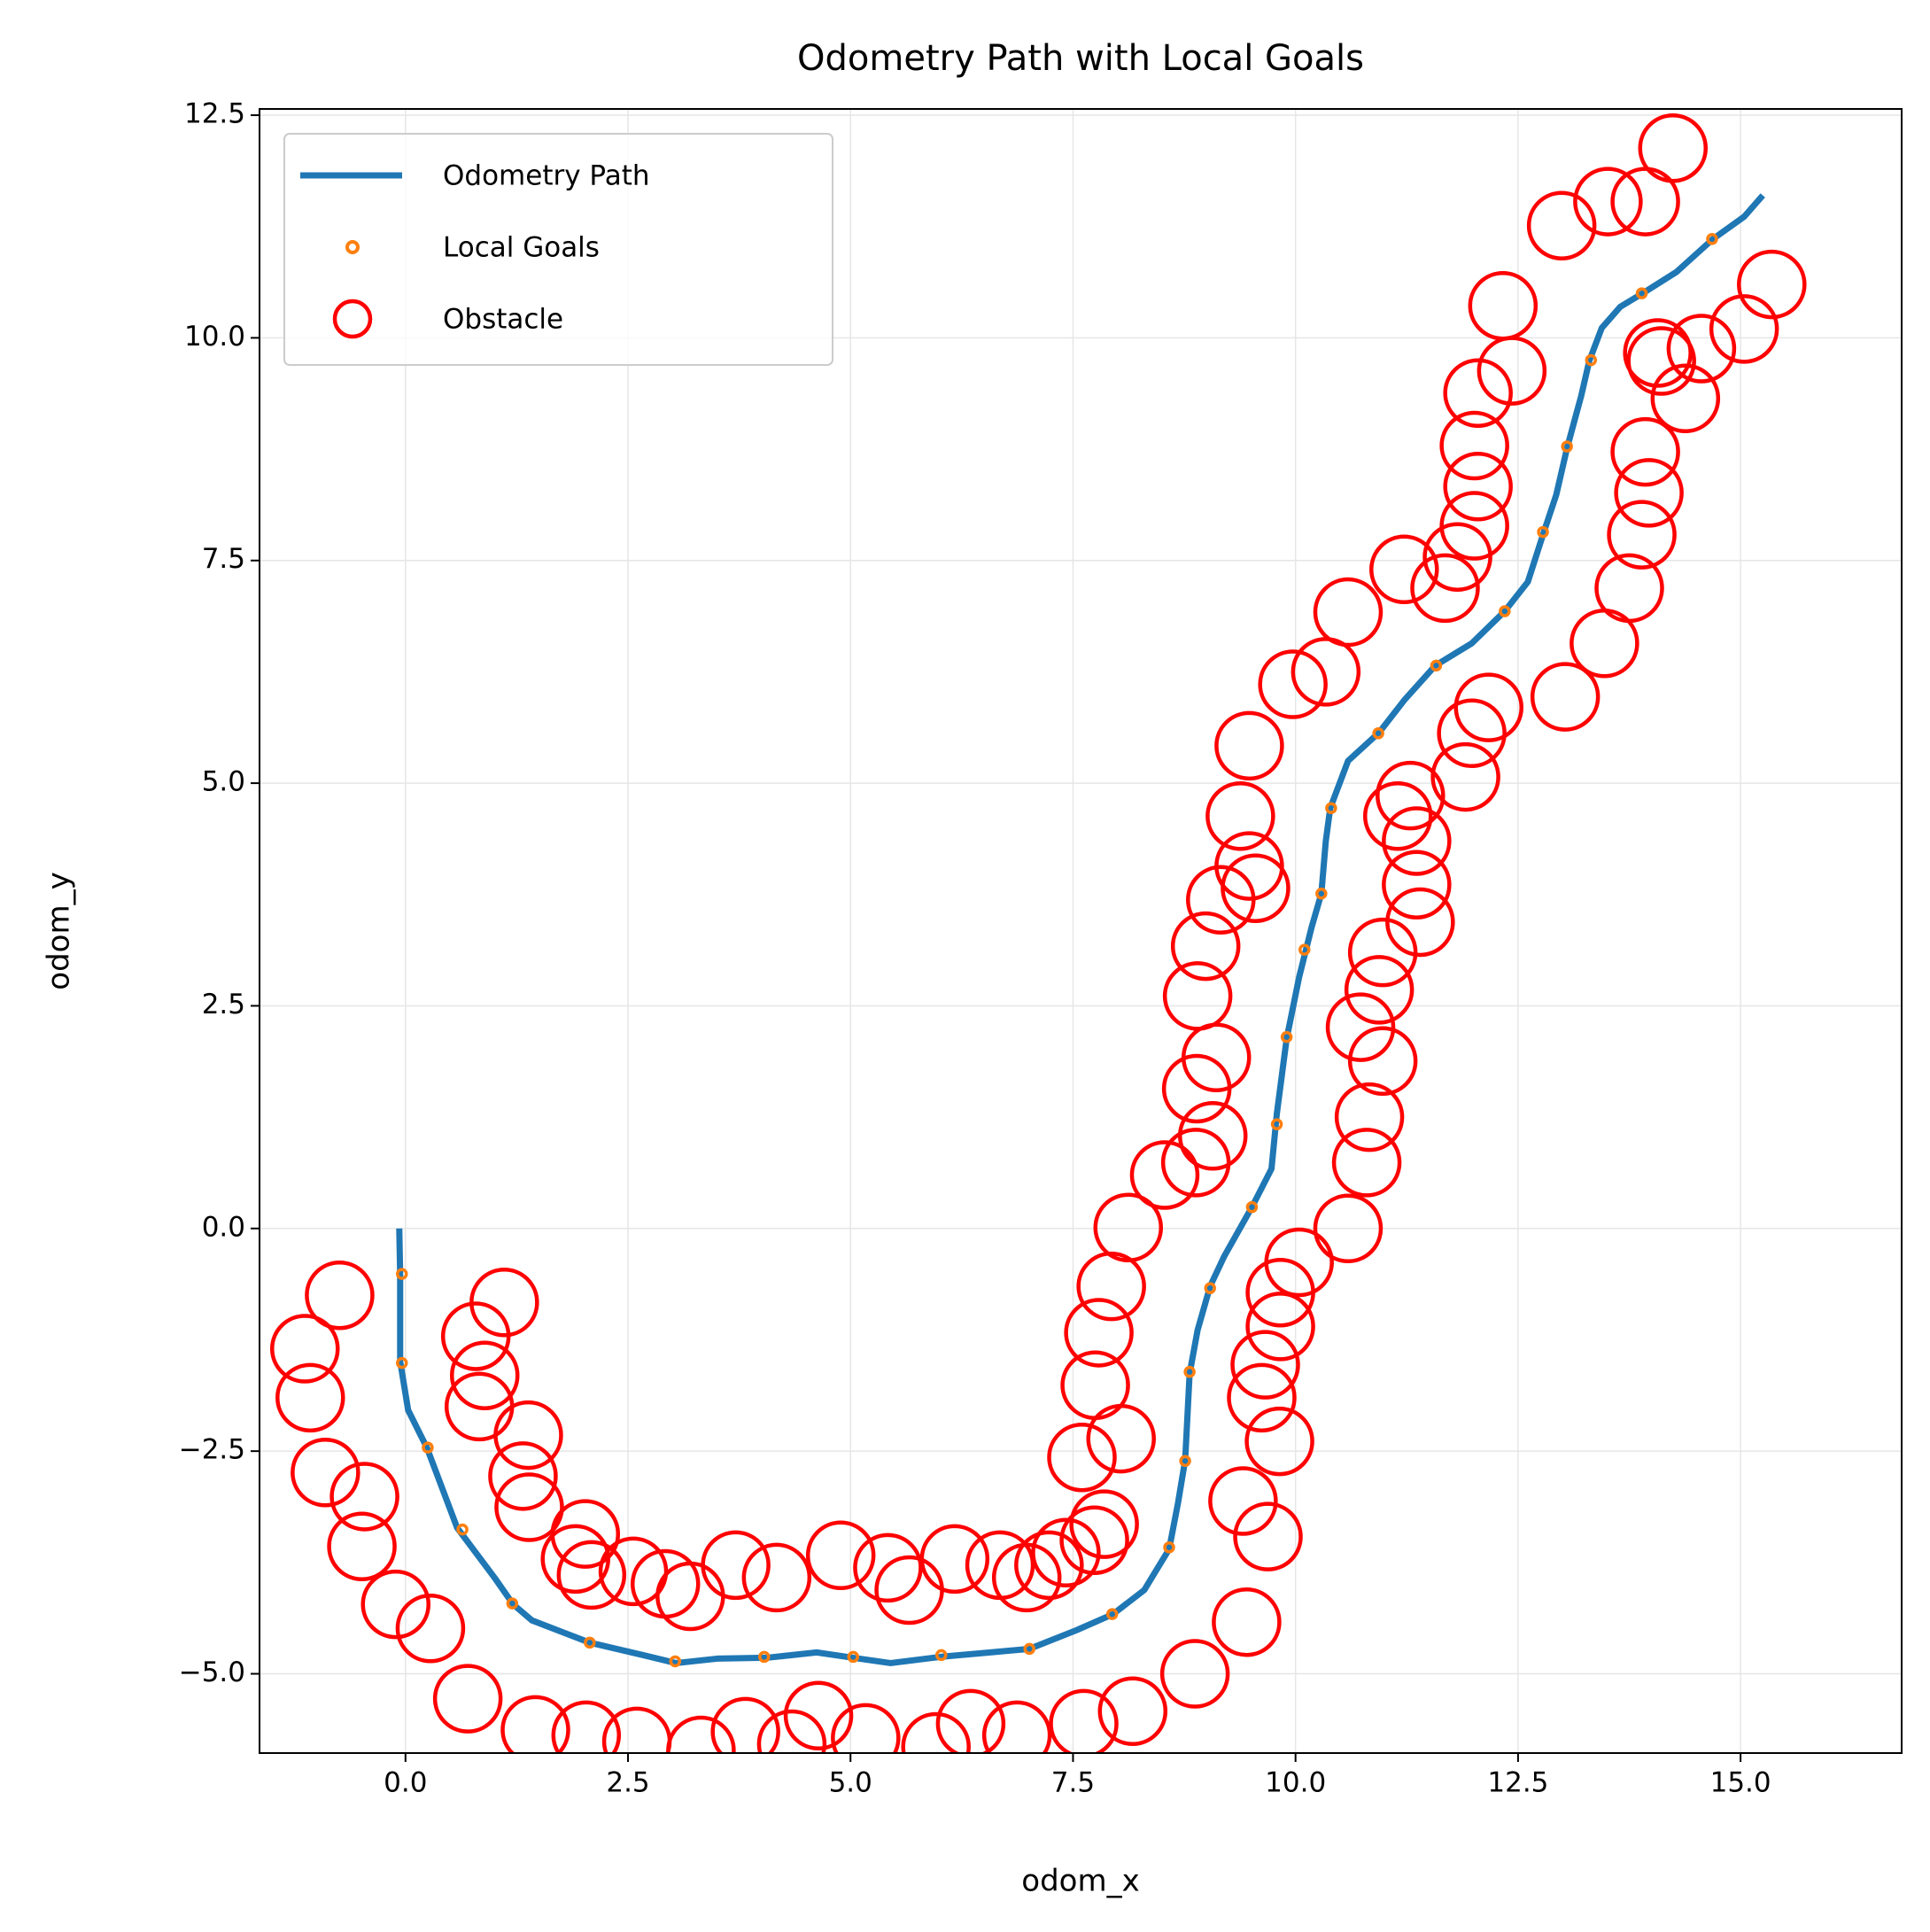 The image size is (1930, 1932). What do you see at coordinates (215, 337) in the screenshot?
I see `y-tick-label: 10.0` at bounding box center [215, 337].